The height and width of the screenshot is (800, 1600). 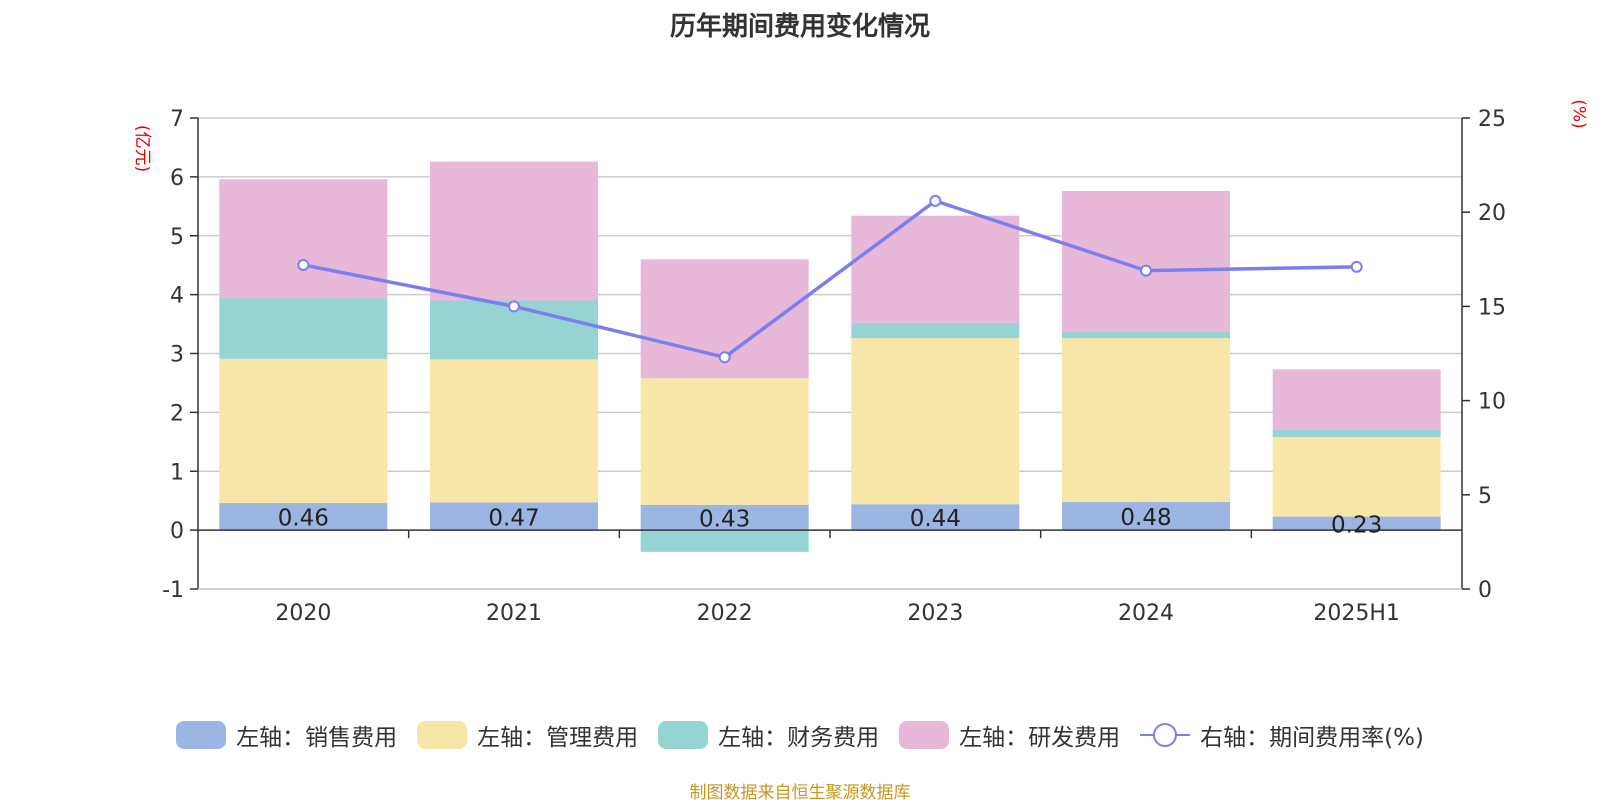 What do you see at coordinates (514, 613) in the screenshot?
I see `category-label: 2021` at bounding box center [514, 613].